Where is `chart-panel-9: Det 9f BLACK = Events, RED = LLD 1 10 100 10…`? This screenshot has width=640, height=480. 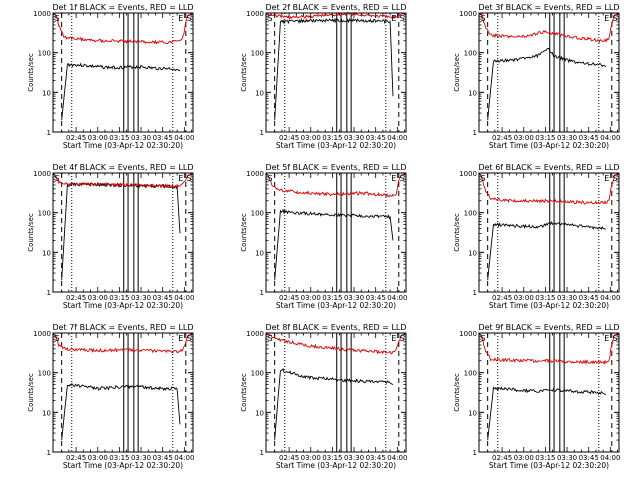 chart-panel-9: Det 9f BLACK = Events, RED = LLD 1 10 100 10… is located at coordinates (536, 396).